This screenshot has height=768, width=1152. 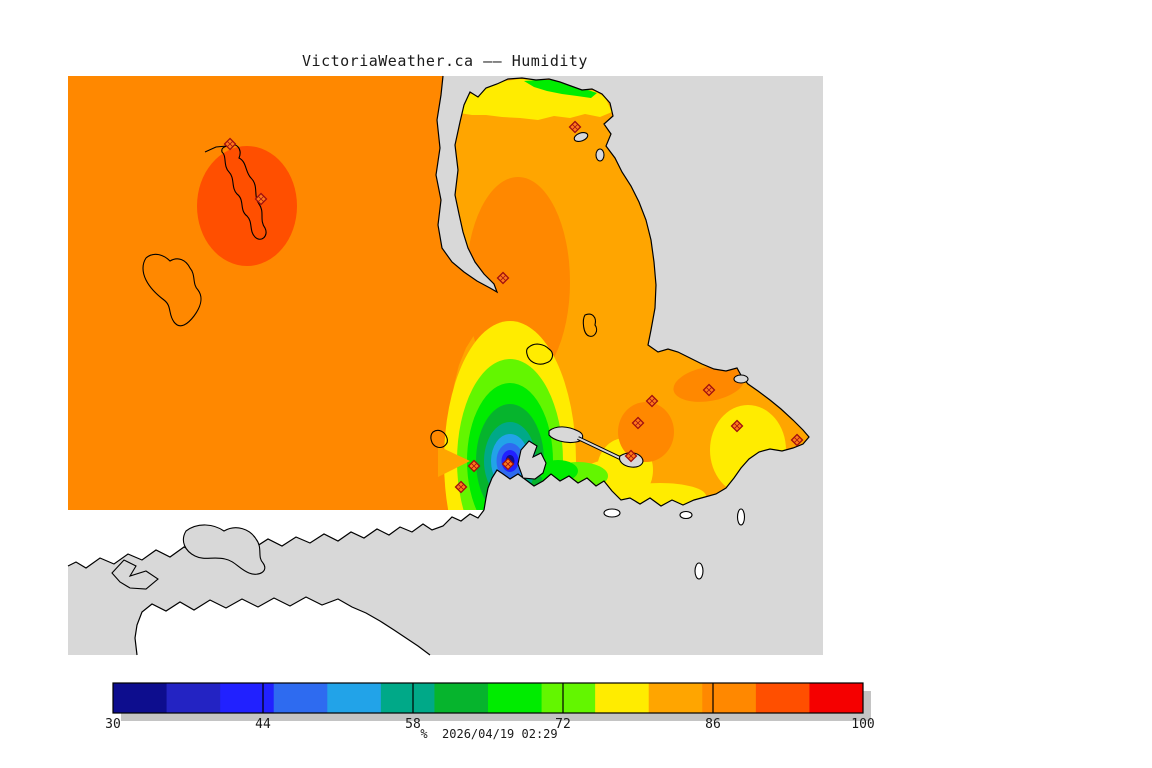 I want to click on peninsula-ne-bay, so click(x=581, y=137).